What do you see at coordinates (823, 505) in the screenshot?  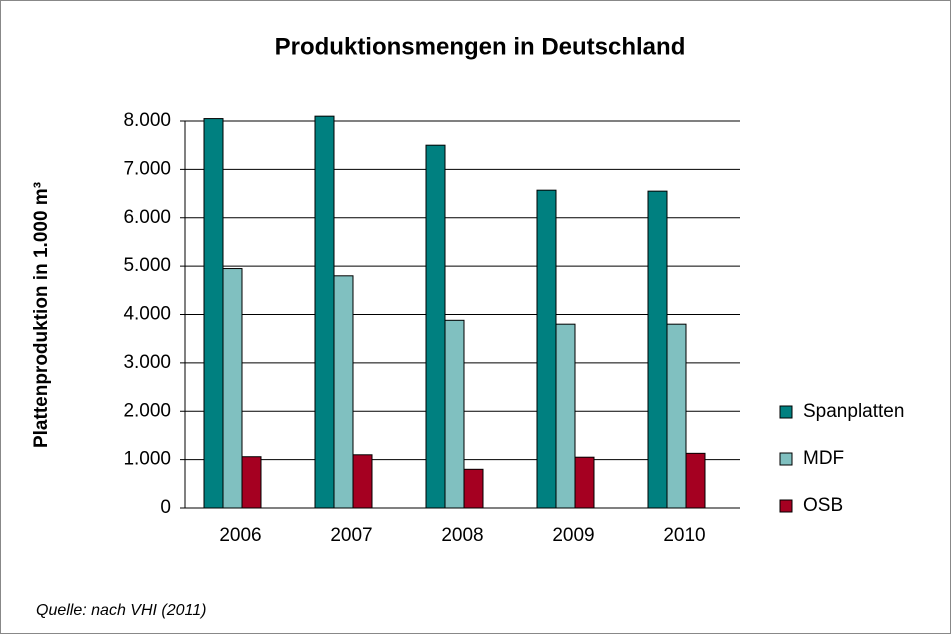 I see `legend-label: OSB` at bounding box center [823, 505].